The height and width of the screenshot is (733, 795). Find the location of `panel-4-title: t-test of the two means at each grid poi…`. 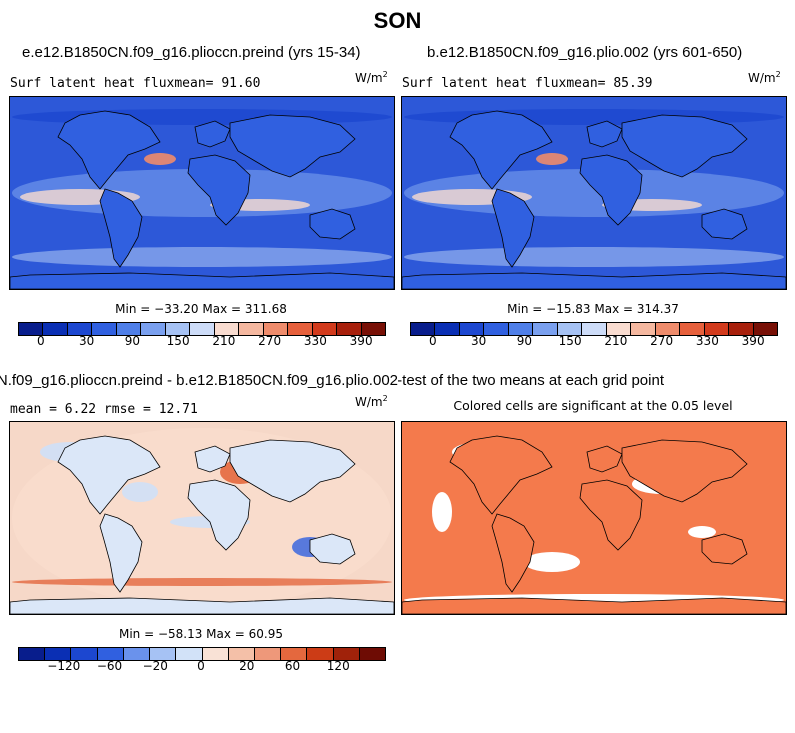

panel-4-title: t-test of the two means at each grid poi… is located at coordinates (531, 380).